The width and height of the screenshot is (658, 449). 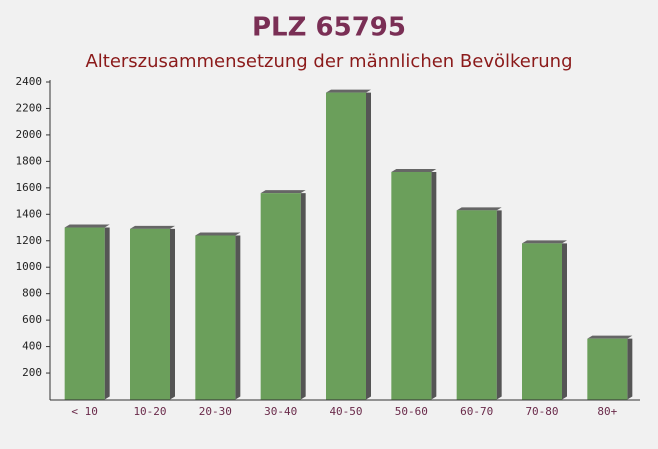 I want to click on y-tick-label: 600, so click(x=32, y=319).